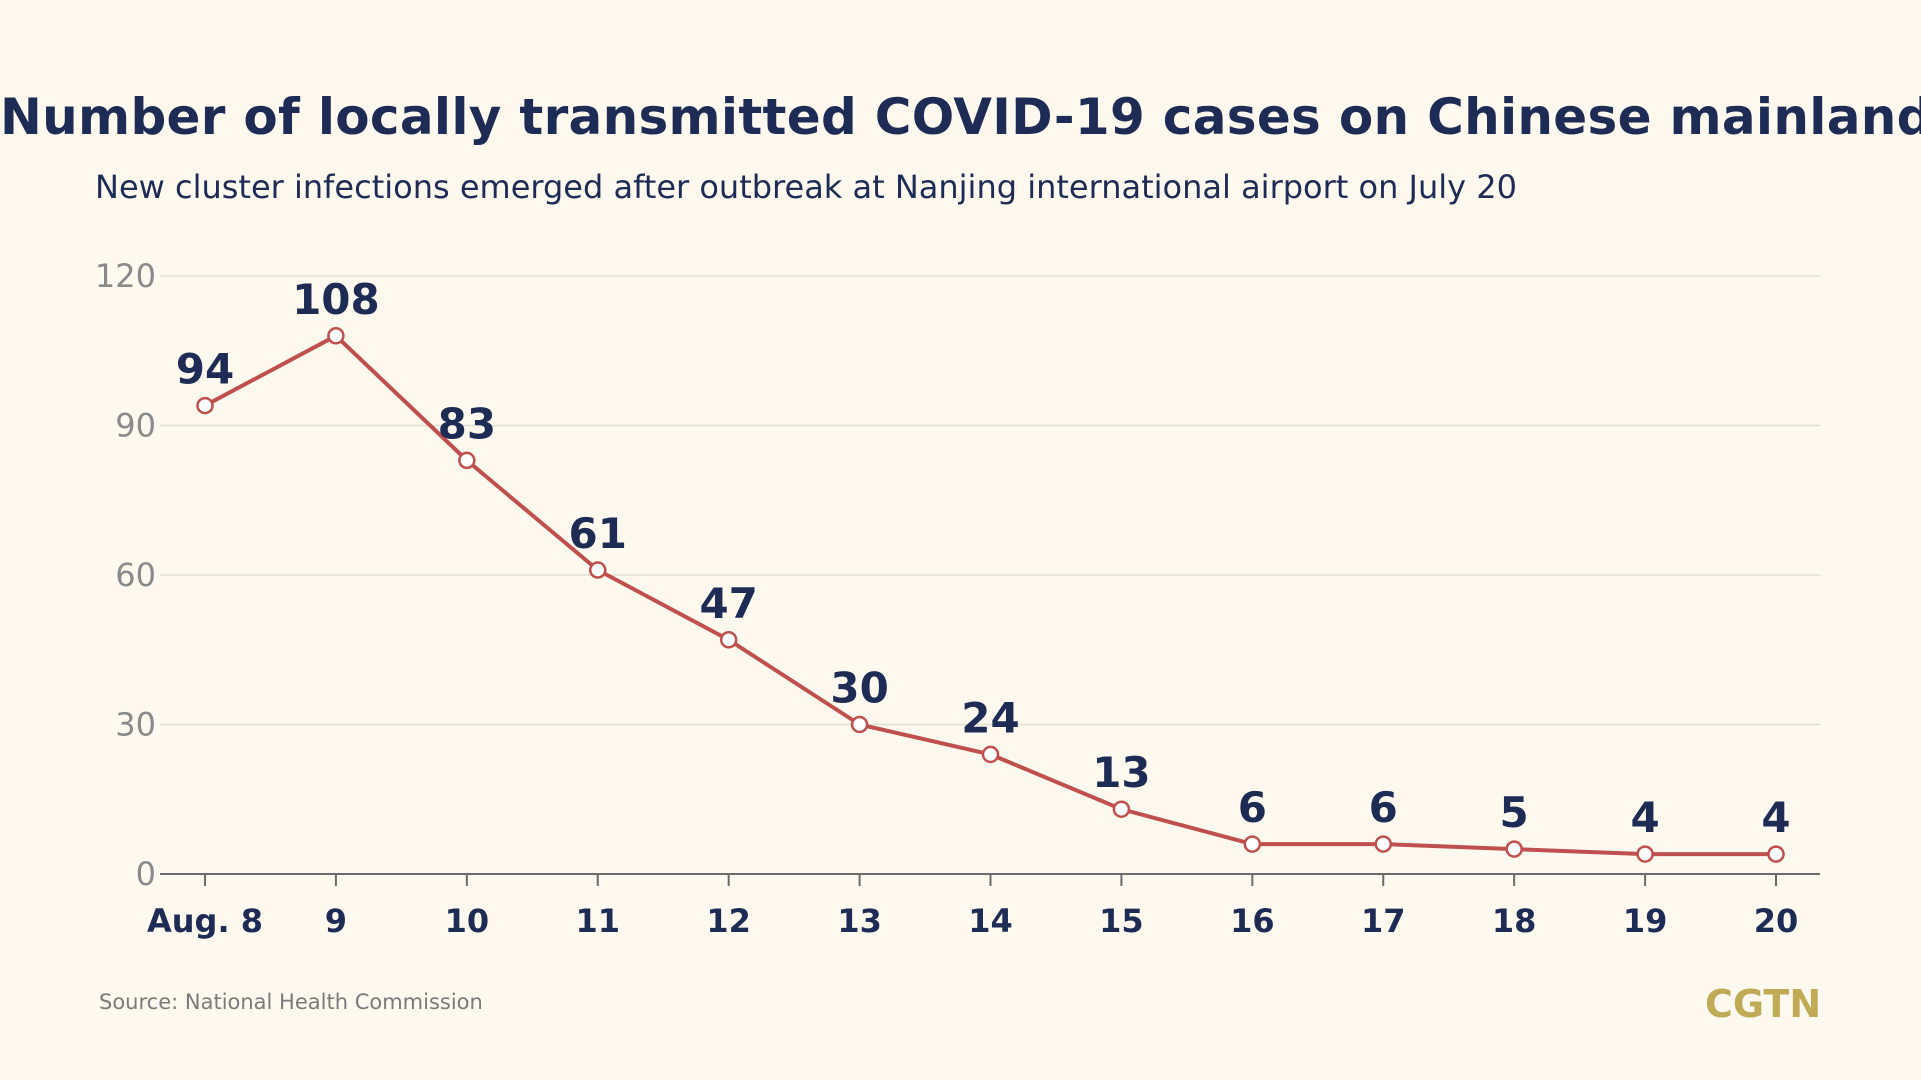 Image resolution: width=1921 pixels, height=1080 pixels. Describe the element at coordinates (336, 921) in the screenshot. I see `x-tick-label: 9` at that location.